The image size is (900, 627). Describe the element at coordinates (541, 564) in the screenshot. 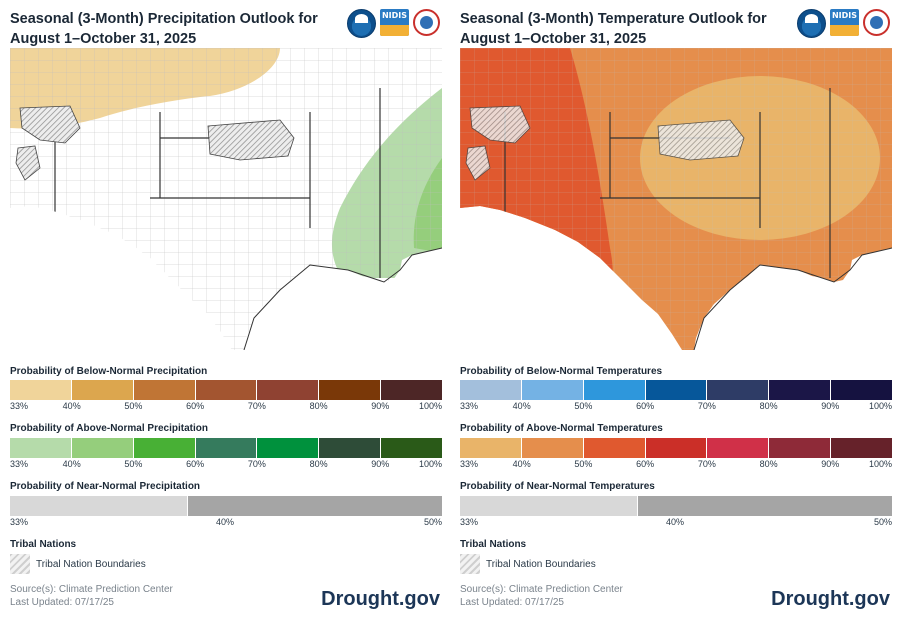

I see `tribal-label: Tribal Nation Boundaries` at that location.